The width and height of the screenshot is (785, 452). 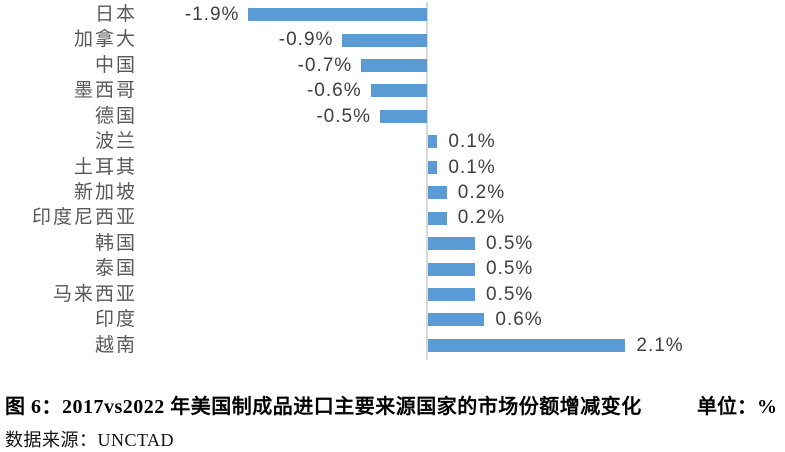 I want to click on value-label: -0.7%, so click(x=325, y=65).